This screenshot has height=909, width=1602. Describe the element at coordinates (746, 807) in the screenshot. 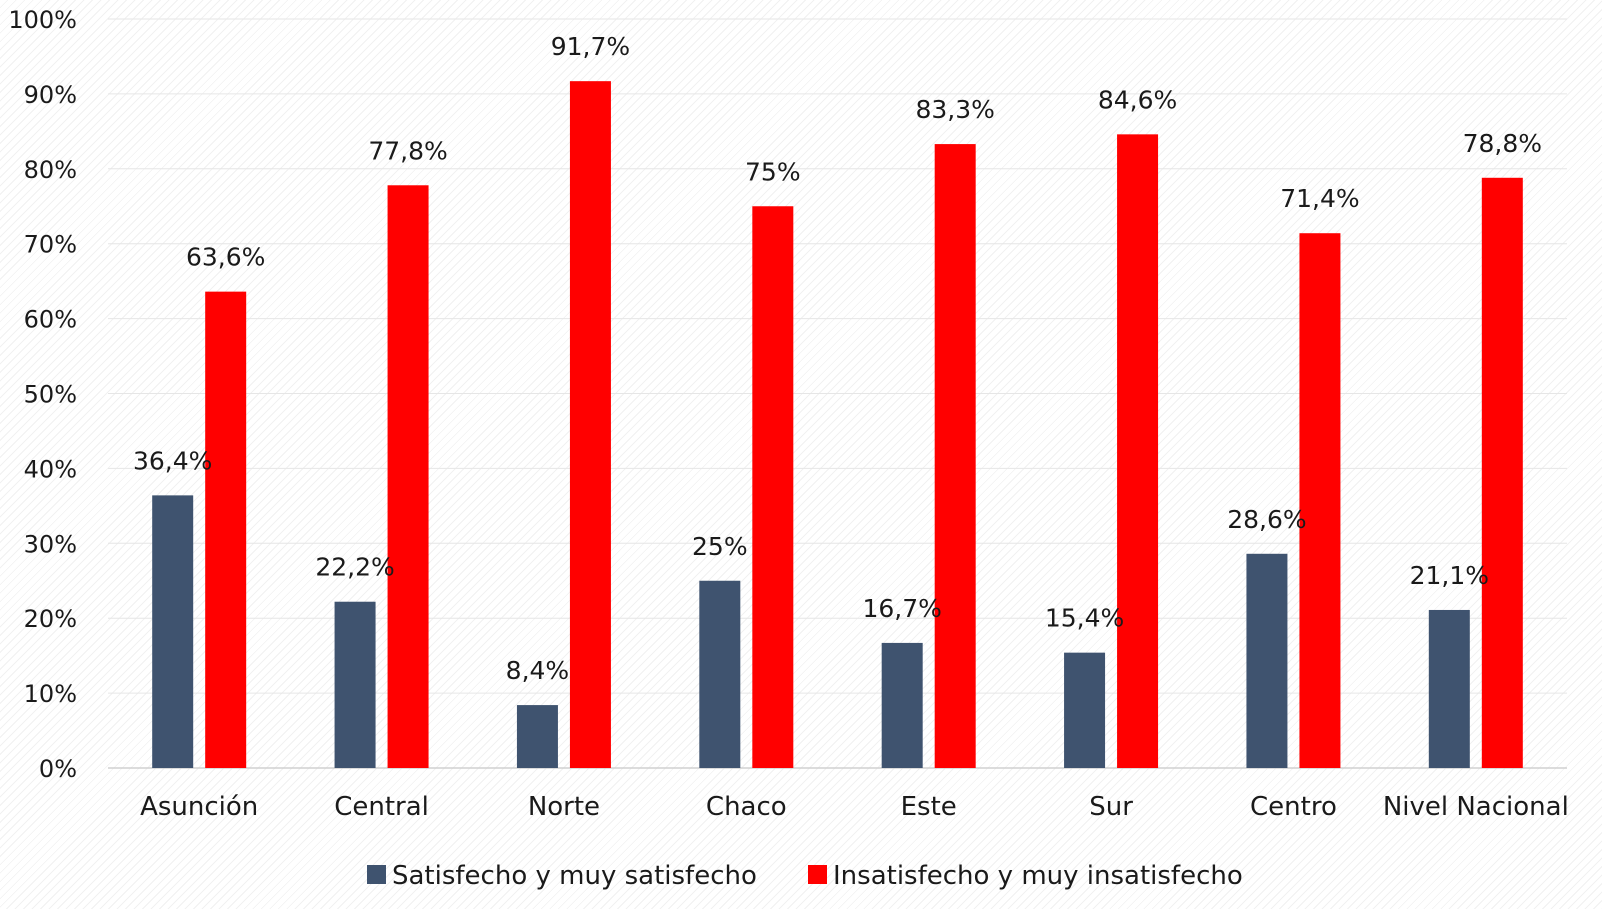

I see `x-tick-label: Chaco` at that location.